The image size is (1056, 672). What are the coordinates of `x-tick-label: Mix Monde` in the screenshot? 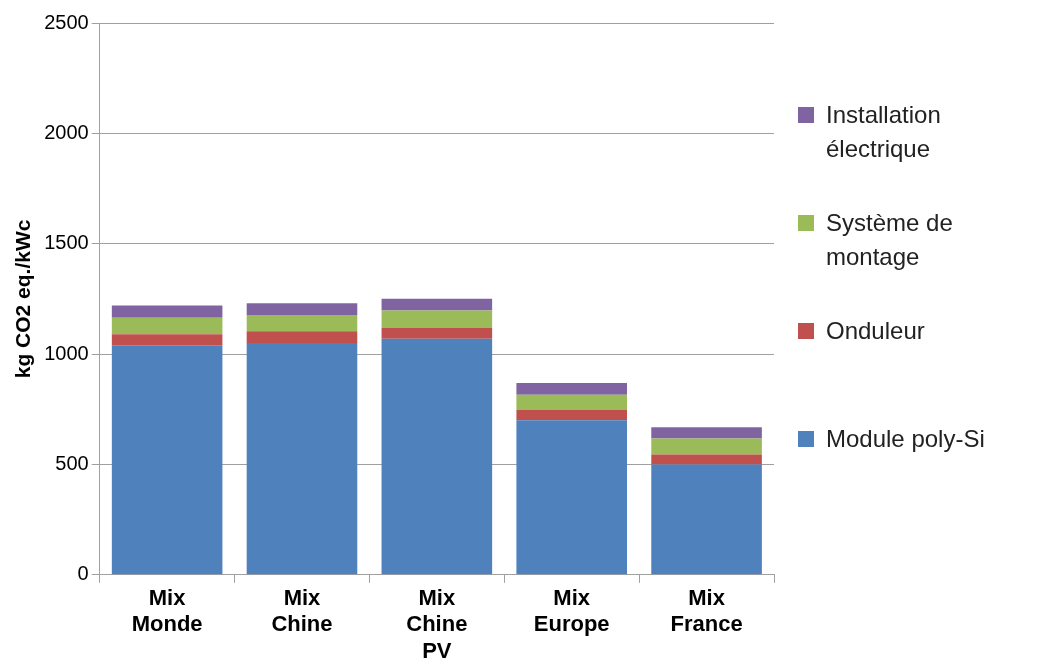 It's located at (167, 611).